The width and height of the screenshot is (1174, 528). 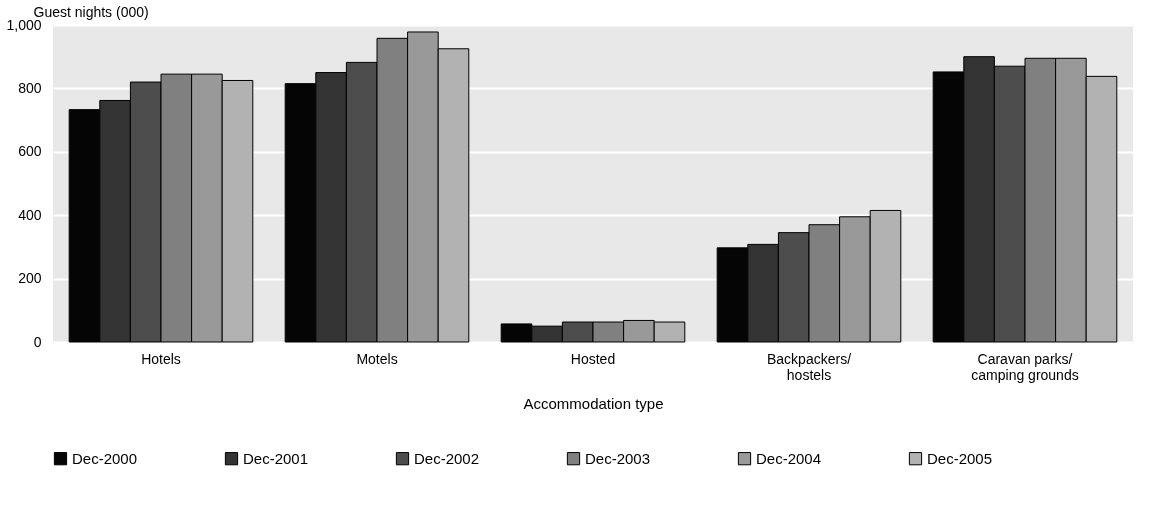 I want to click on x-tick-label: Hotels, so click(x=161, y=358).